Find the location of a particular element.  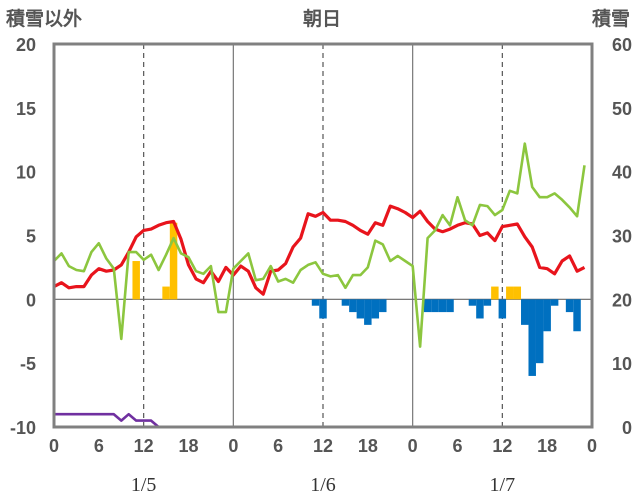

left-tick-labels: 20 15 10 5 0 -5 -10 is located at coordinates (23, 236).